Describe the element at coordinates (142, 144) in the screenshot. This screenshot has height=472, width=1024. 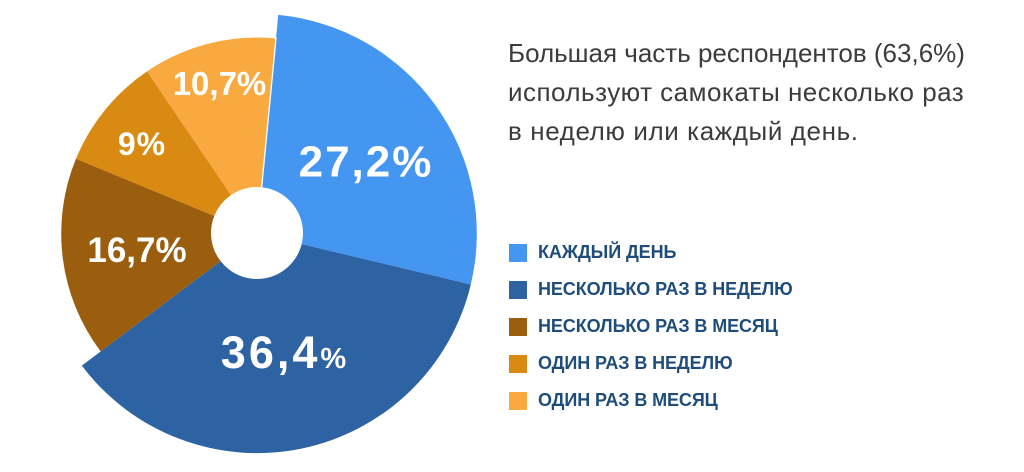
I see `svg-text: 9%` at that location.